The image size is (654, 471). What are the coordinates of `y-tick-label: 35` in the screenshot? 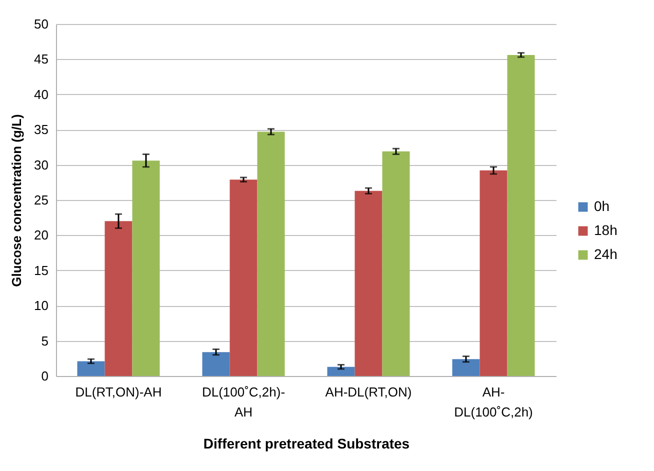 It's located at (41, 130).